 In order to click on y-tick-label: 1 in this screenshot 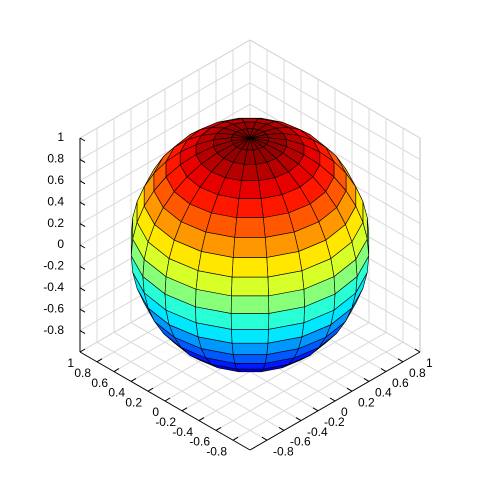, I will do `click(429, 363)`.